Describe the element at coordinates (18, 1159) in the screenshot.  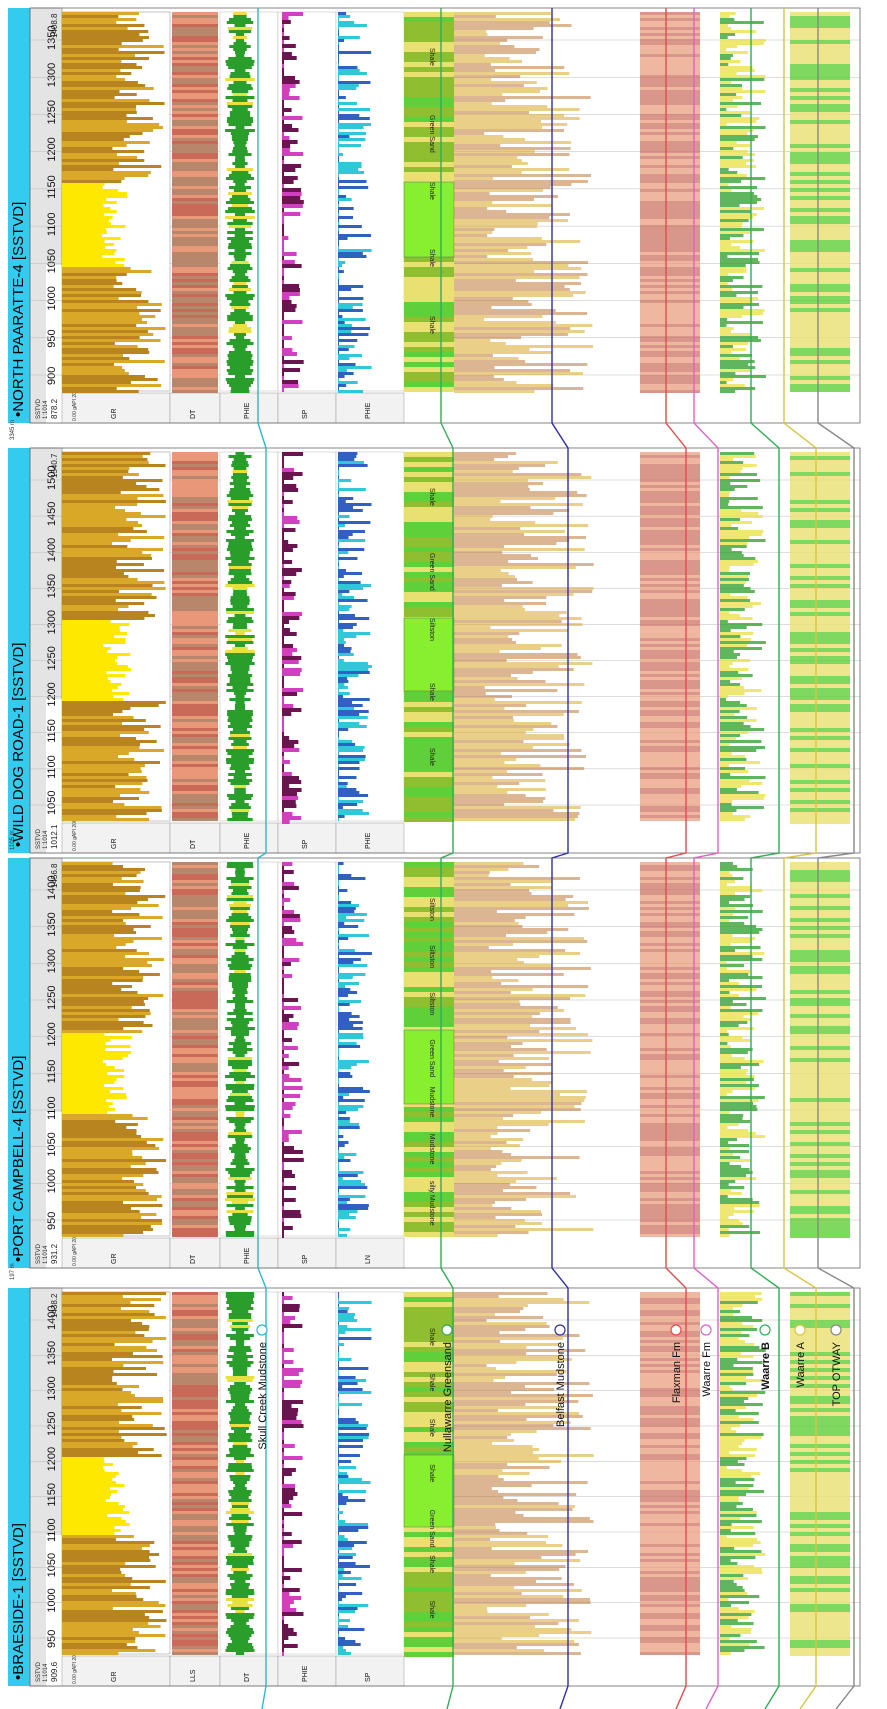
I see `well-name: •PORT CAMPBELL-4 [SSTVD]` at that location.